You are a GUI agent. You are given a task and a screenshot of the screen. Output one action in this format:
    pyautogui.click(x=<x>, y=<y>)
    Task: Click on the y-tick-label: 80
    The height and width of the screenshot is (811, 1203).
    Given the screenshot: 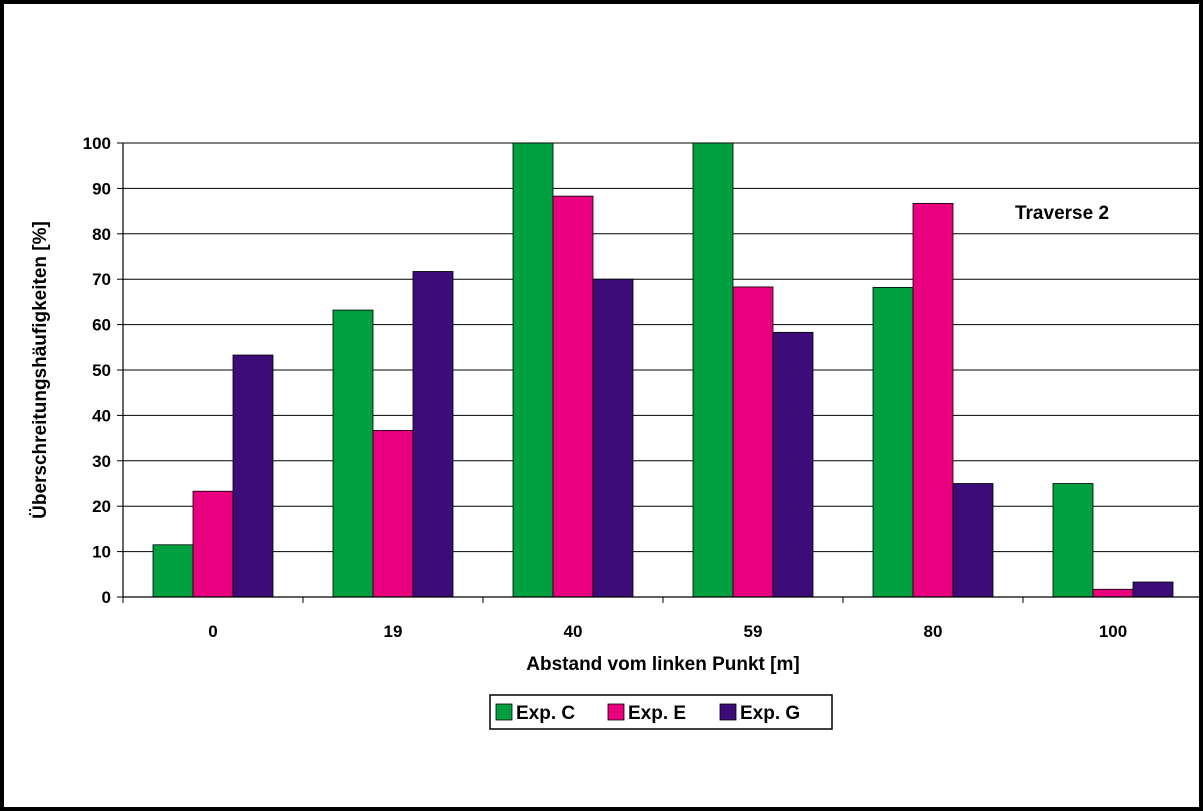 What is the action you would take?
    pyautogui.click(x=101, y=234)
    